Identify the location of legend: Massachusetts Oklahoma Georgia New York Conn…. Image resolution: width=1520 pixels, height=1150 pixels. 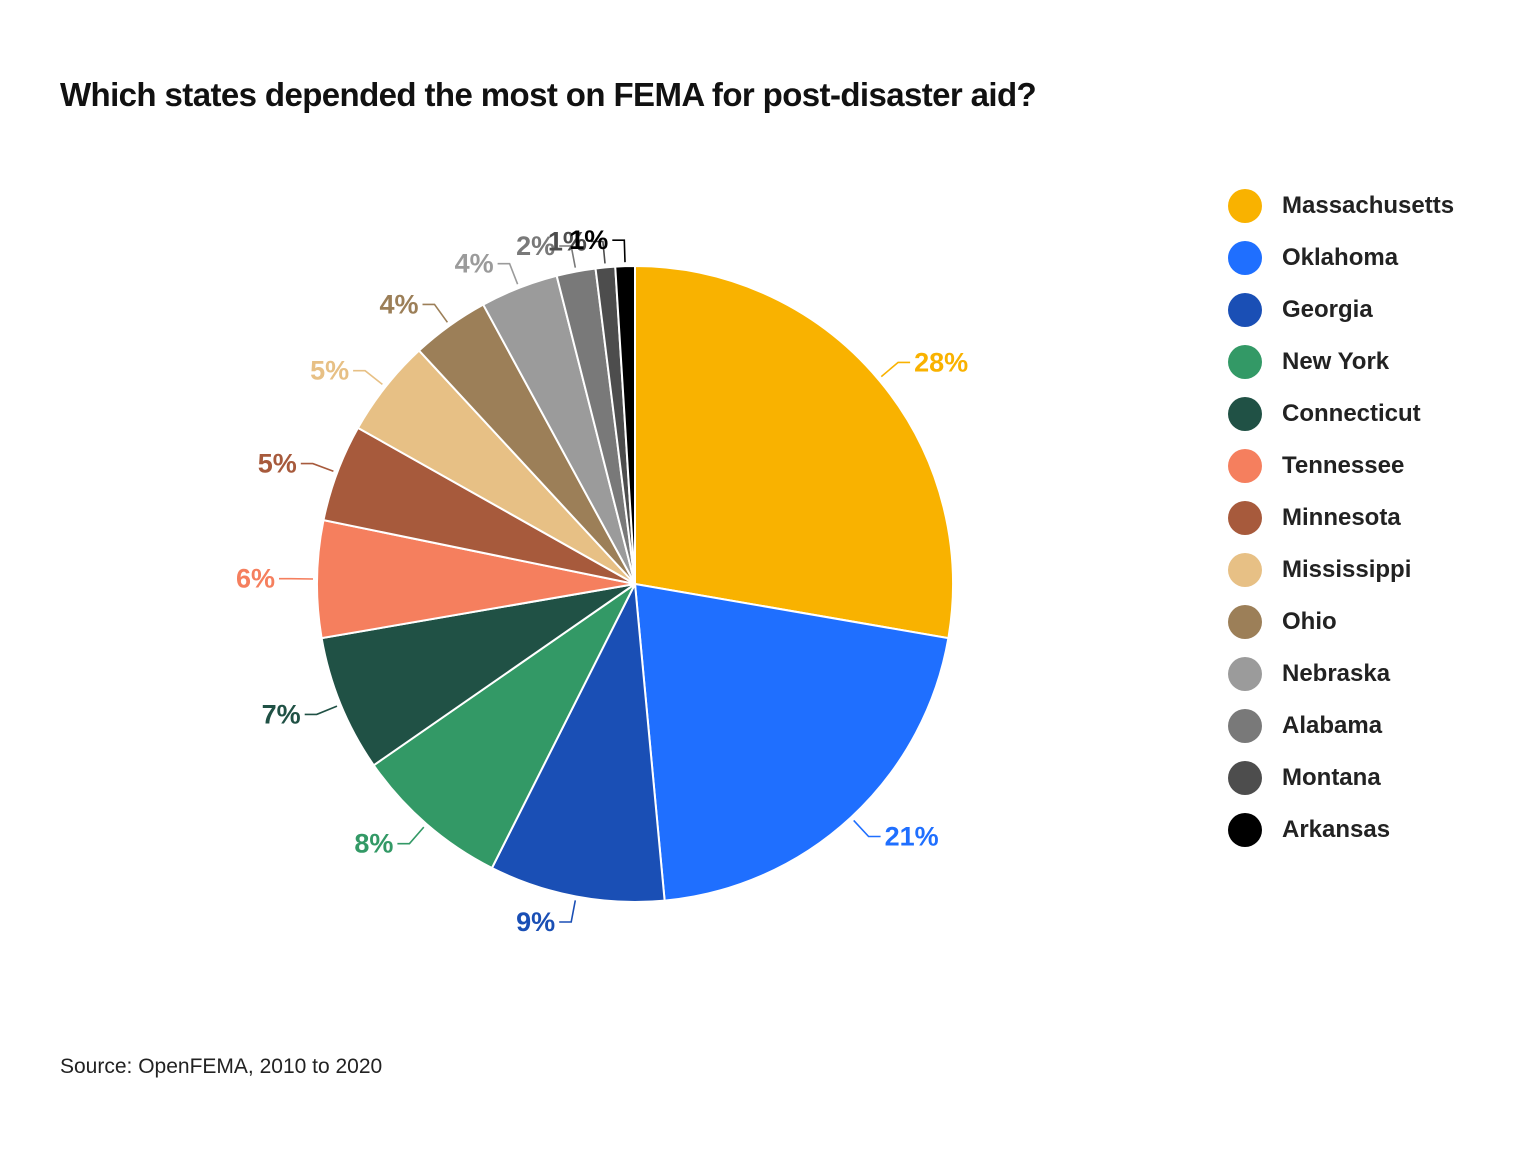
(1341, 518).